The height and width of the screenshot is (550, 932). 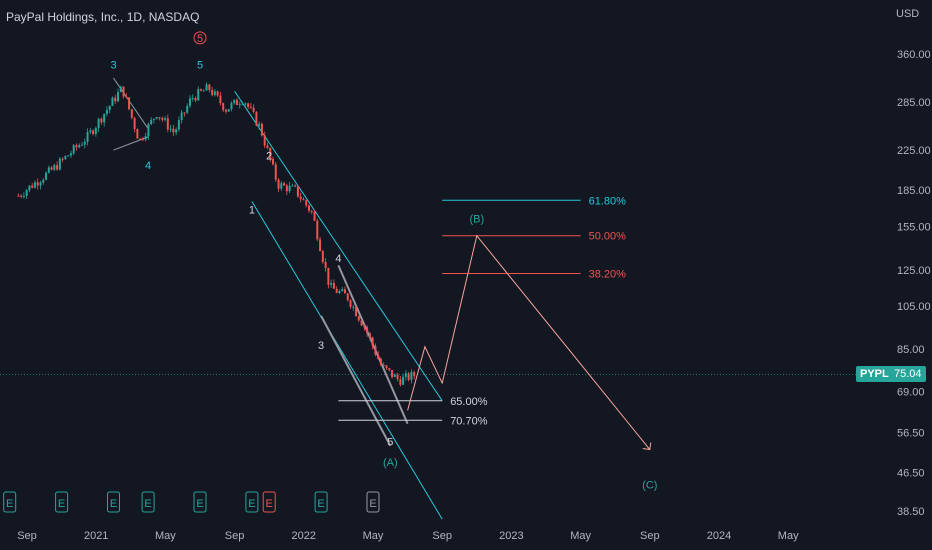 I want to click on fib-label: 38.20%, so click(x=608, y=275).